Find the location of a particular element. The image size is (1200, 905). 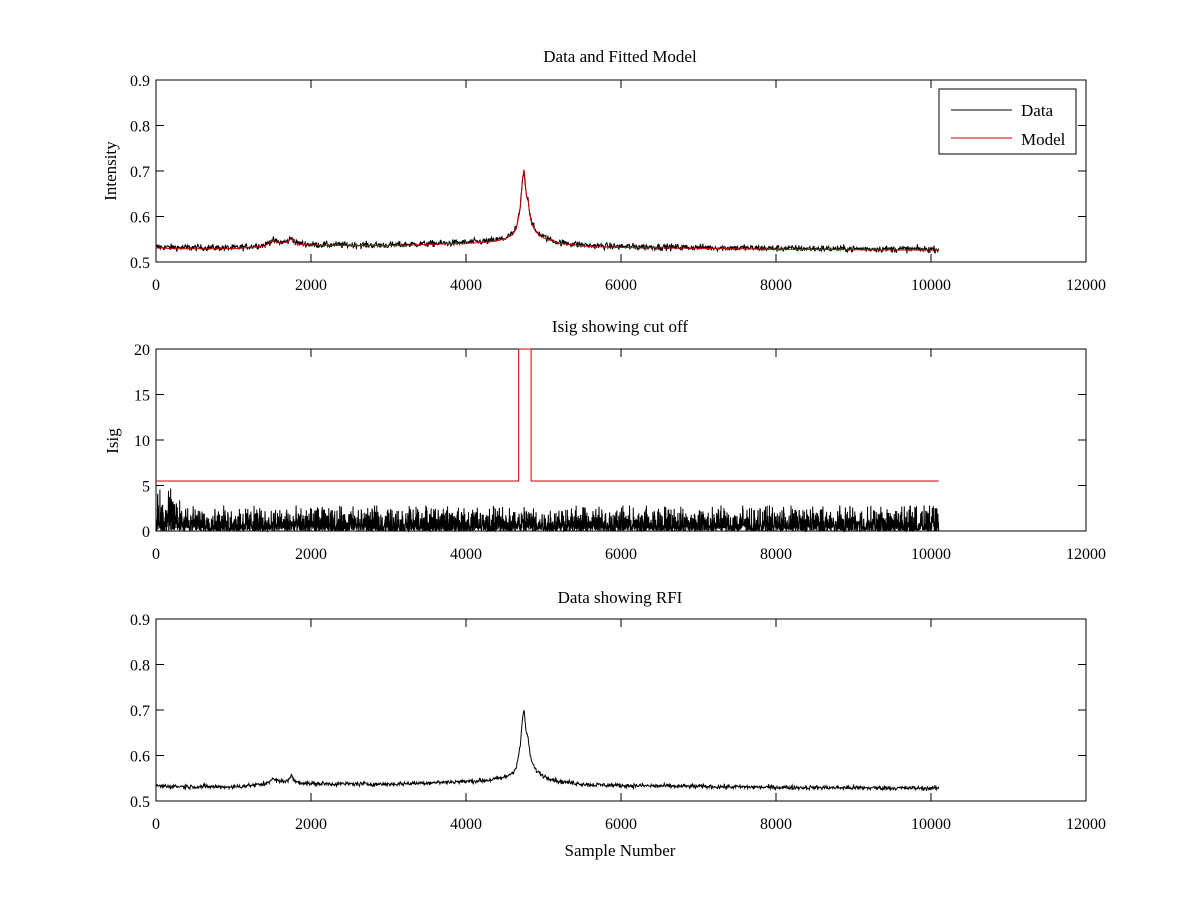

panel-title: Data and Fitted Model is located at coordinates (620, 56).